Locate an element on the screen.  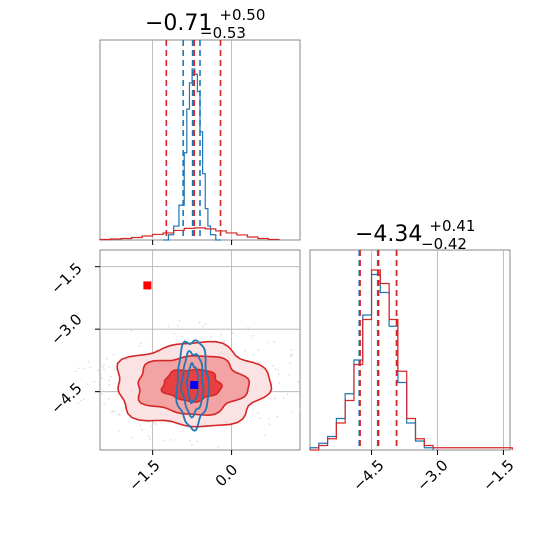
right-marginal-panel is located at coordinates (411, 352).